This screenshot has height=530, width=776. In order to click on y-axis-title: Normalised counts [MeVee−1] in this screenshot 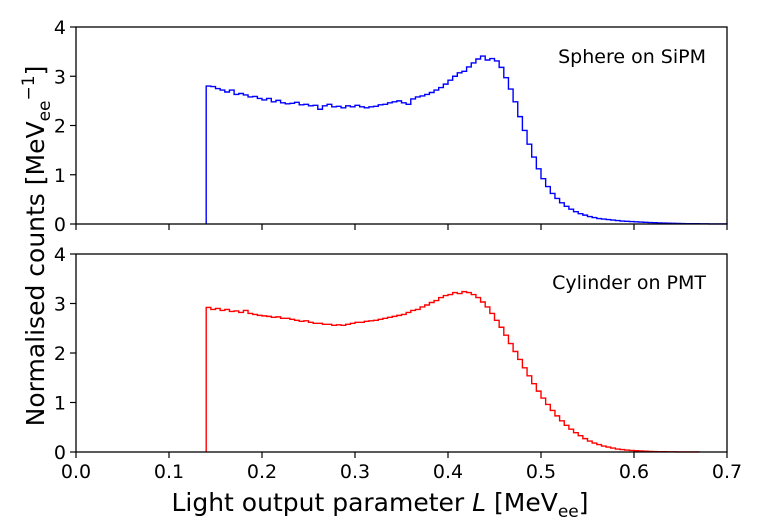, I will do `click(37, 246)`.